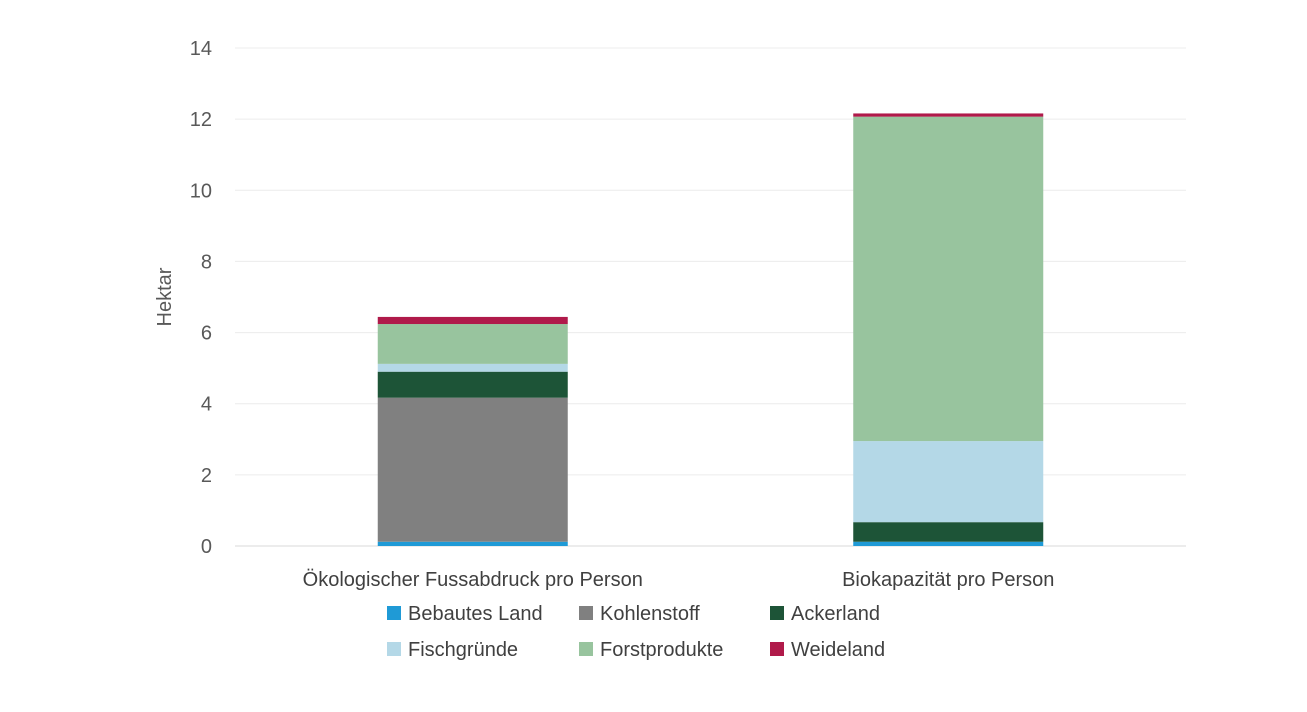 This screenshot has height=712, width=1307. Describe the element at coordinates (206, 547) in the screenshot. I see `y-tick-label: 0` at that location.